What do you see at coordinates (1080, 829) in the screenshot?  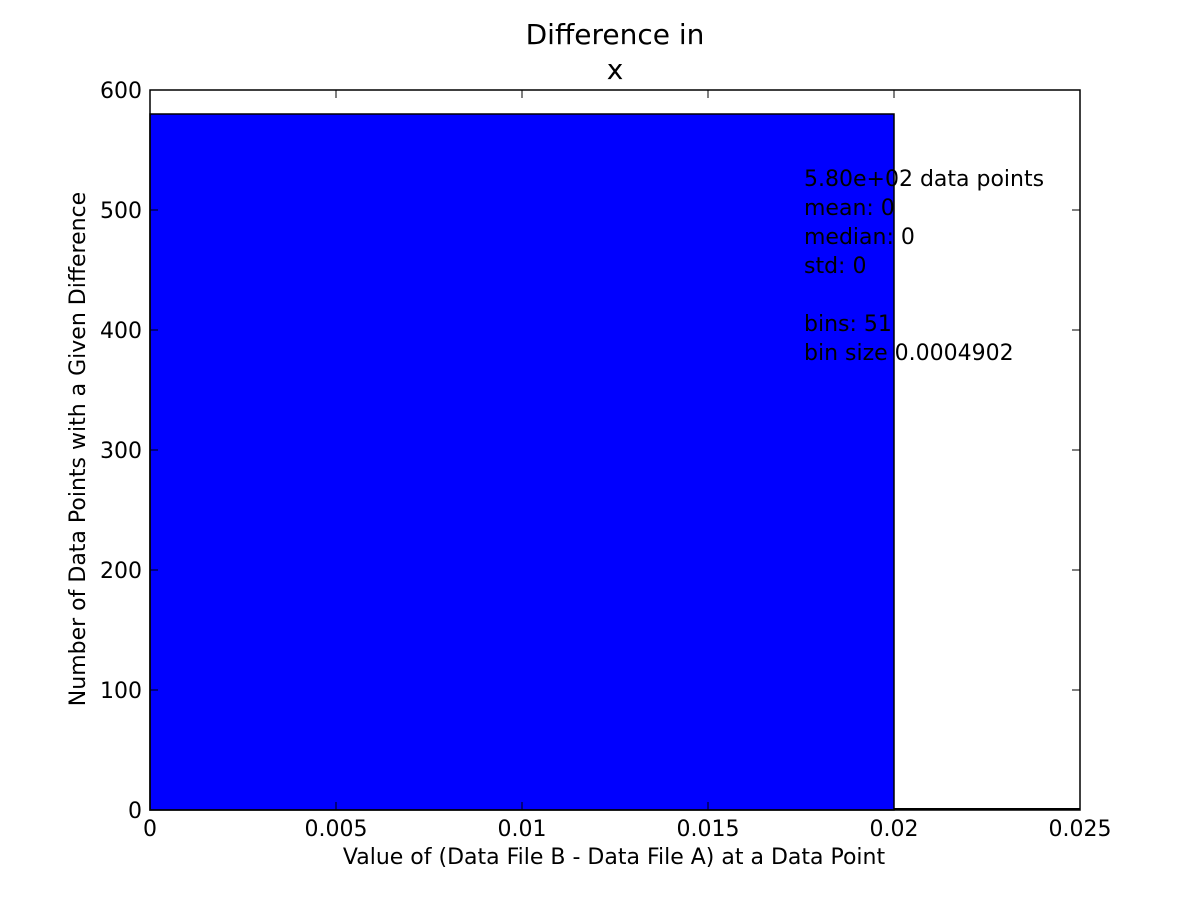 I see `x-tick-label: 0.025` at bounding box center [1080, 829].